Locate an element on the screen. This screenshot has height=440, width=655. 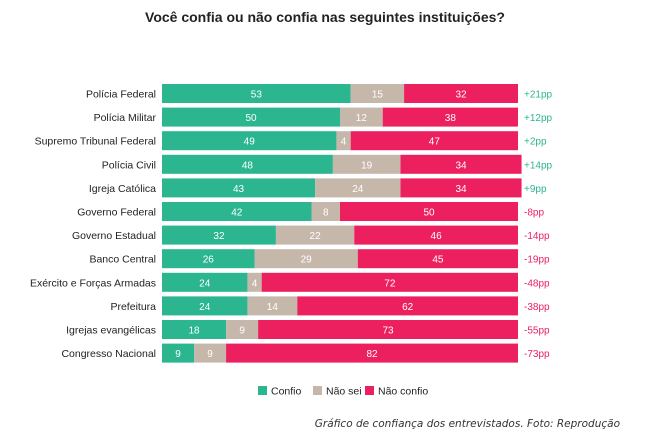
bar-nao-confio-supremo-tribunal-federal is located at coordinates (434, 141).